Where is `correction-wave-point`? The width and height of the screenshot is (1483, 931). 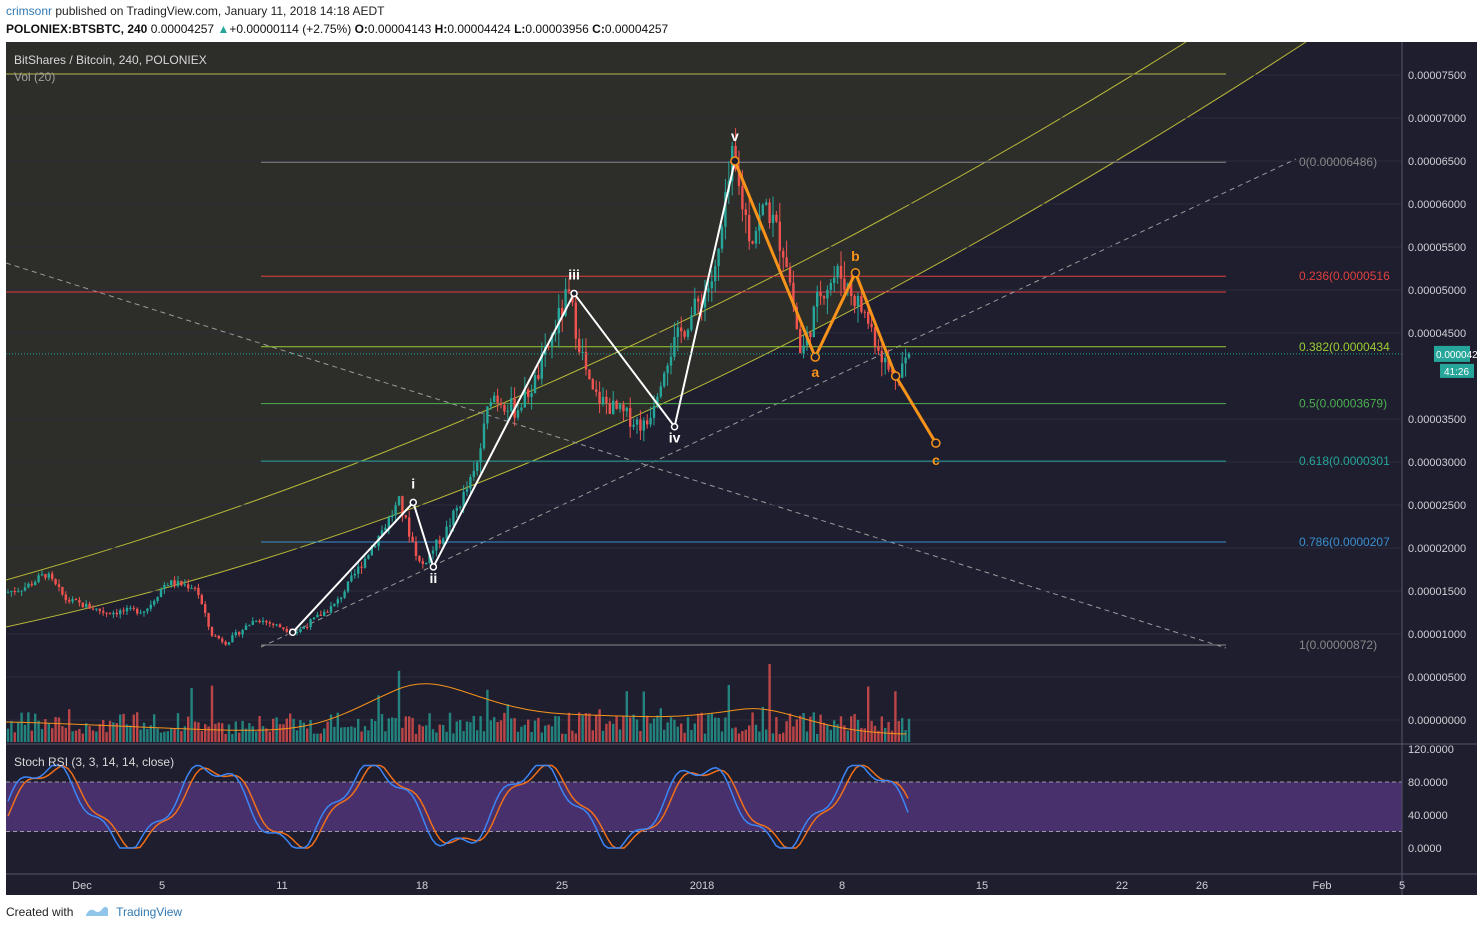 correction-wave-point is located at coordinates (936, 443).